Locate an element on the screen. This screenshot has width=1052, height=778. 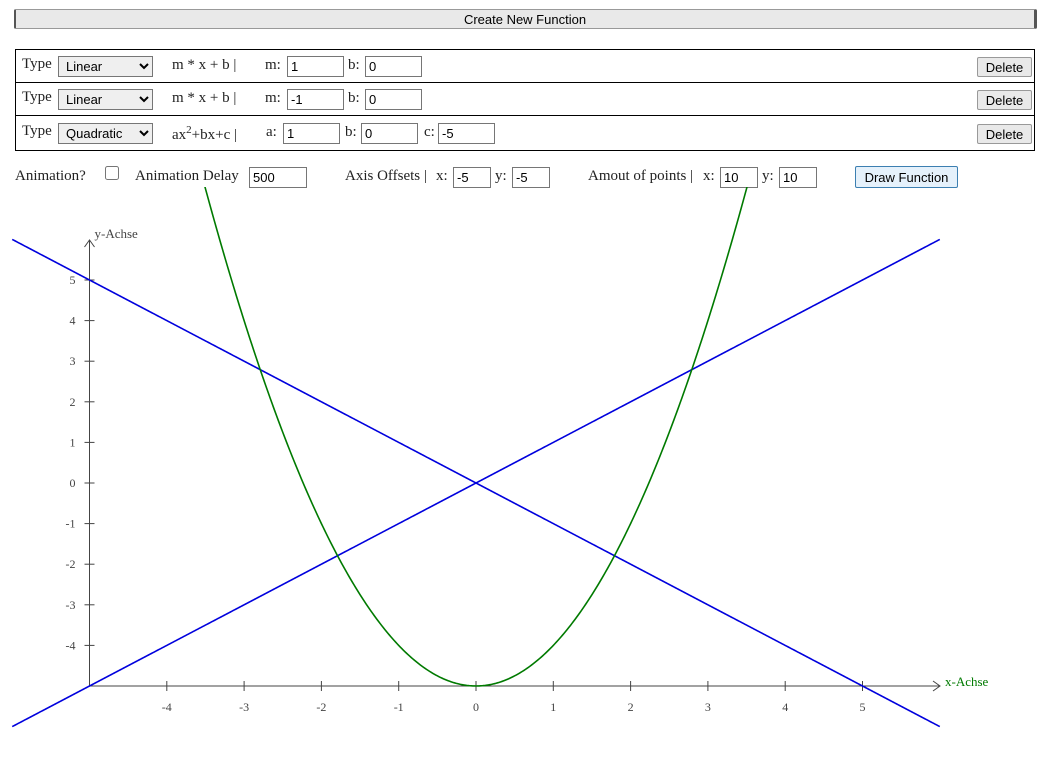
function-row: Type Quadratic ax2+bx+c | a: b: c: Delete is located at coordinates (525, 133).